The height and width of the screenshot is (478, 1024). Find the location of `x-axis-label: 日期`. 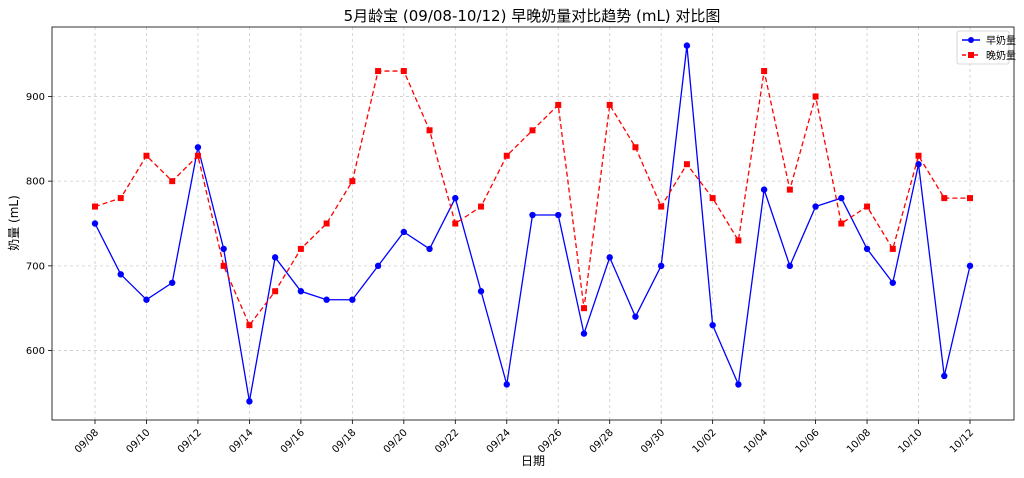

x-axis-label: 日期 is located at coordinates (533, 461).